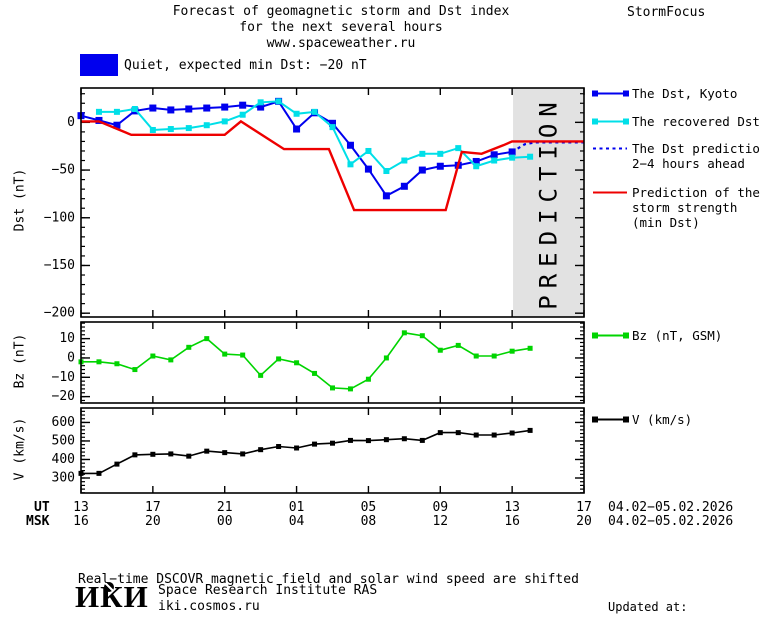 The height and width of the screenshot is (620, 760). I want to click on updated-label: Updated at:, so click(648, 607).